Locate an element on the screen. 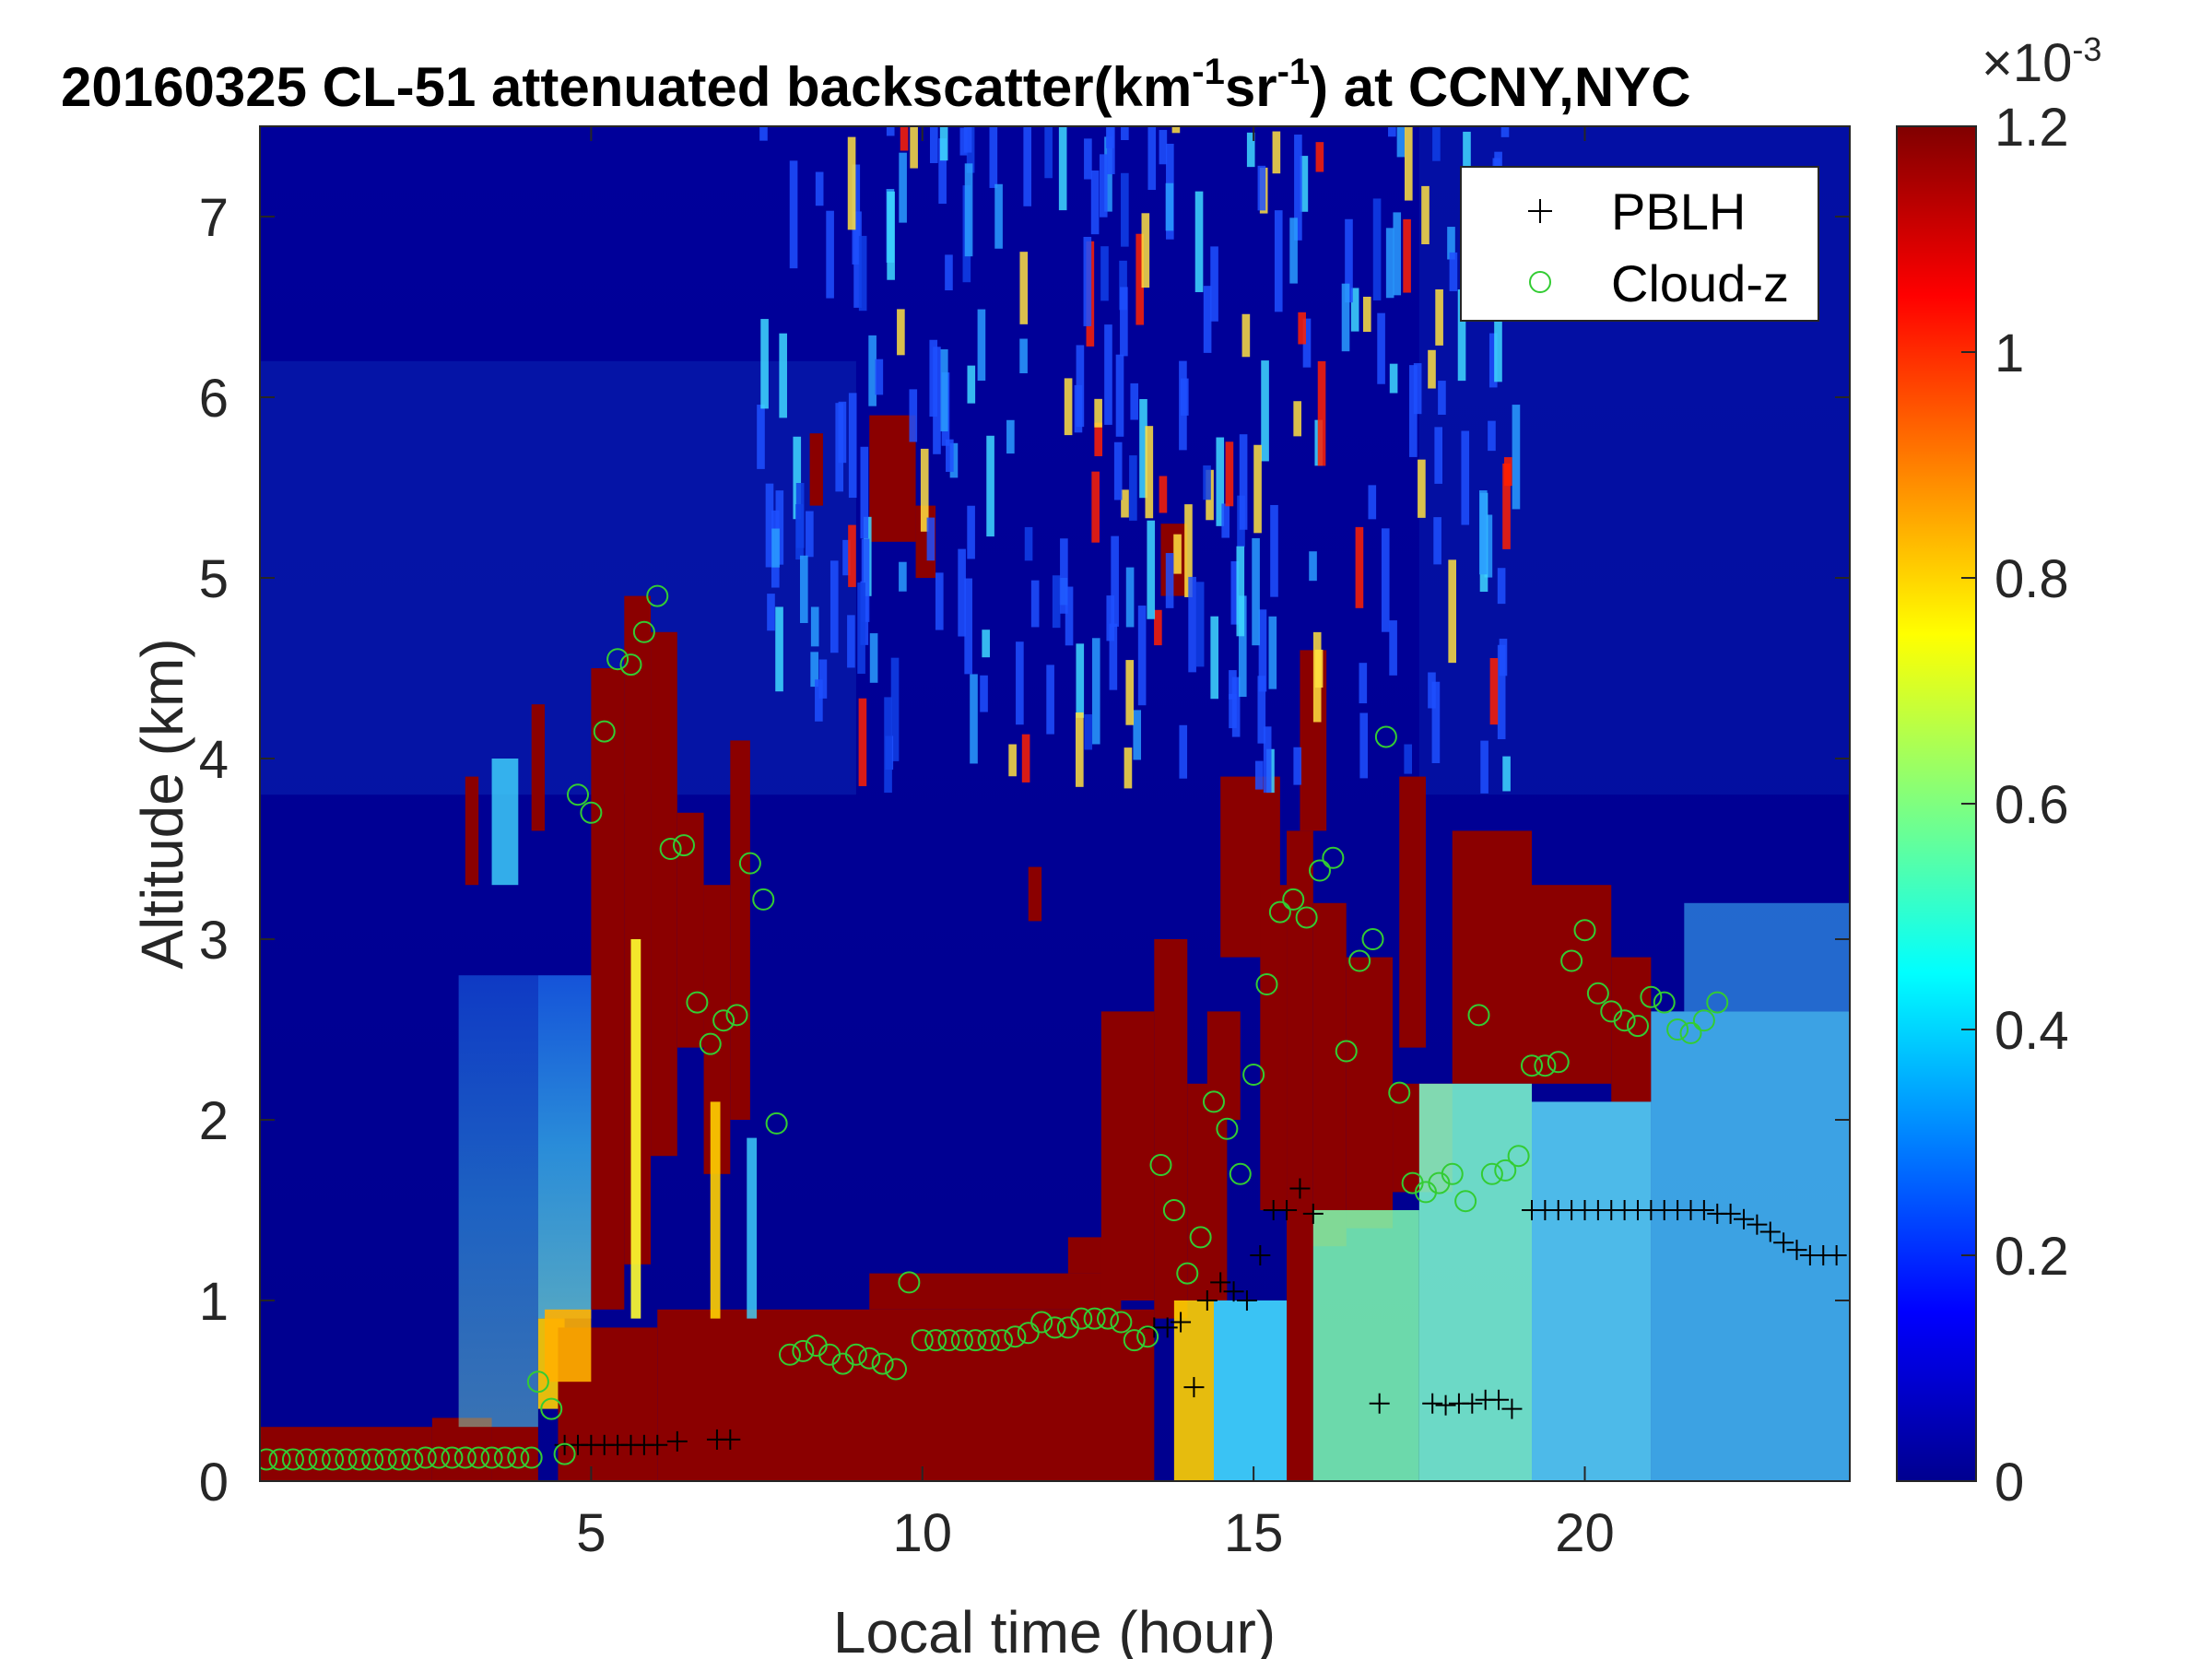  y-tick-label: 3 is located at coordinates (214, 941).